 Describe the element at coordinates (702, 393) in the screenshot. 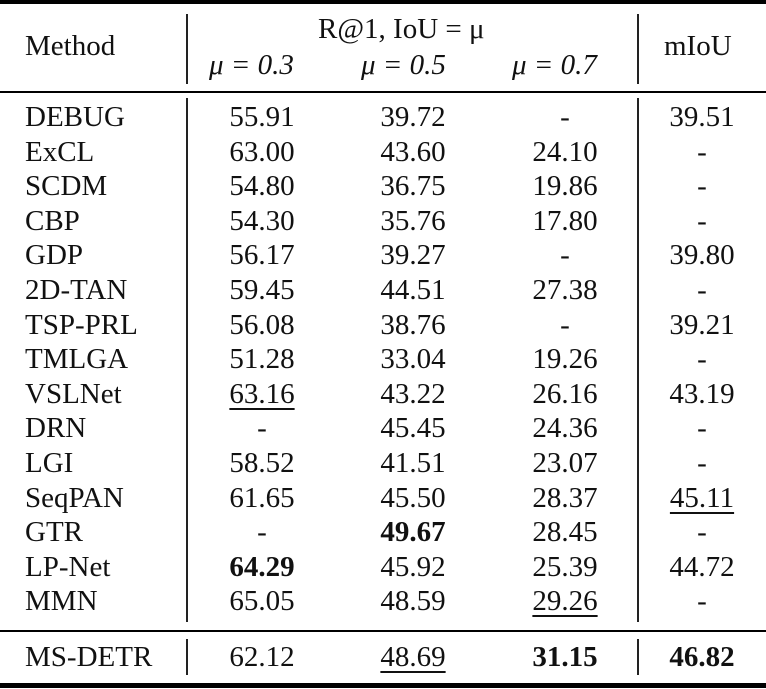

I see `cell-miou: 43.19` at that location.